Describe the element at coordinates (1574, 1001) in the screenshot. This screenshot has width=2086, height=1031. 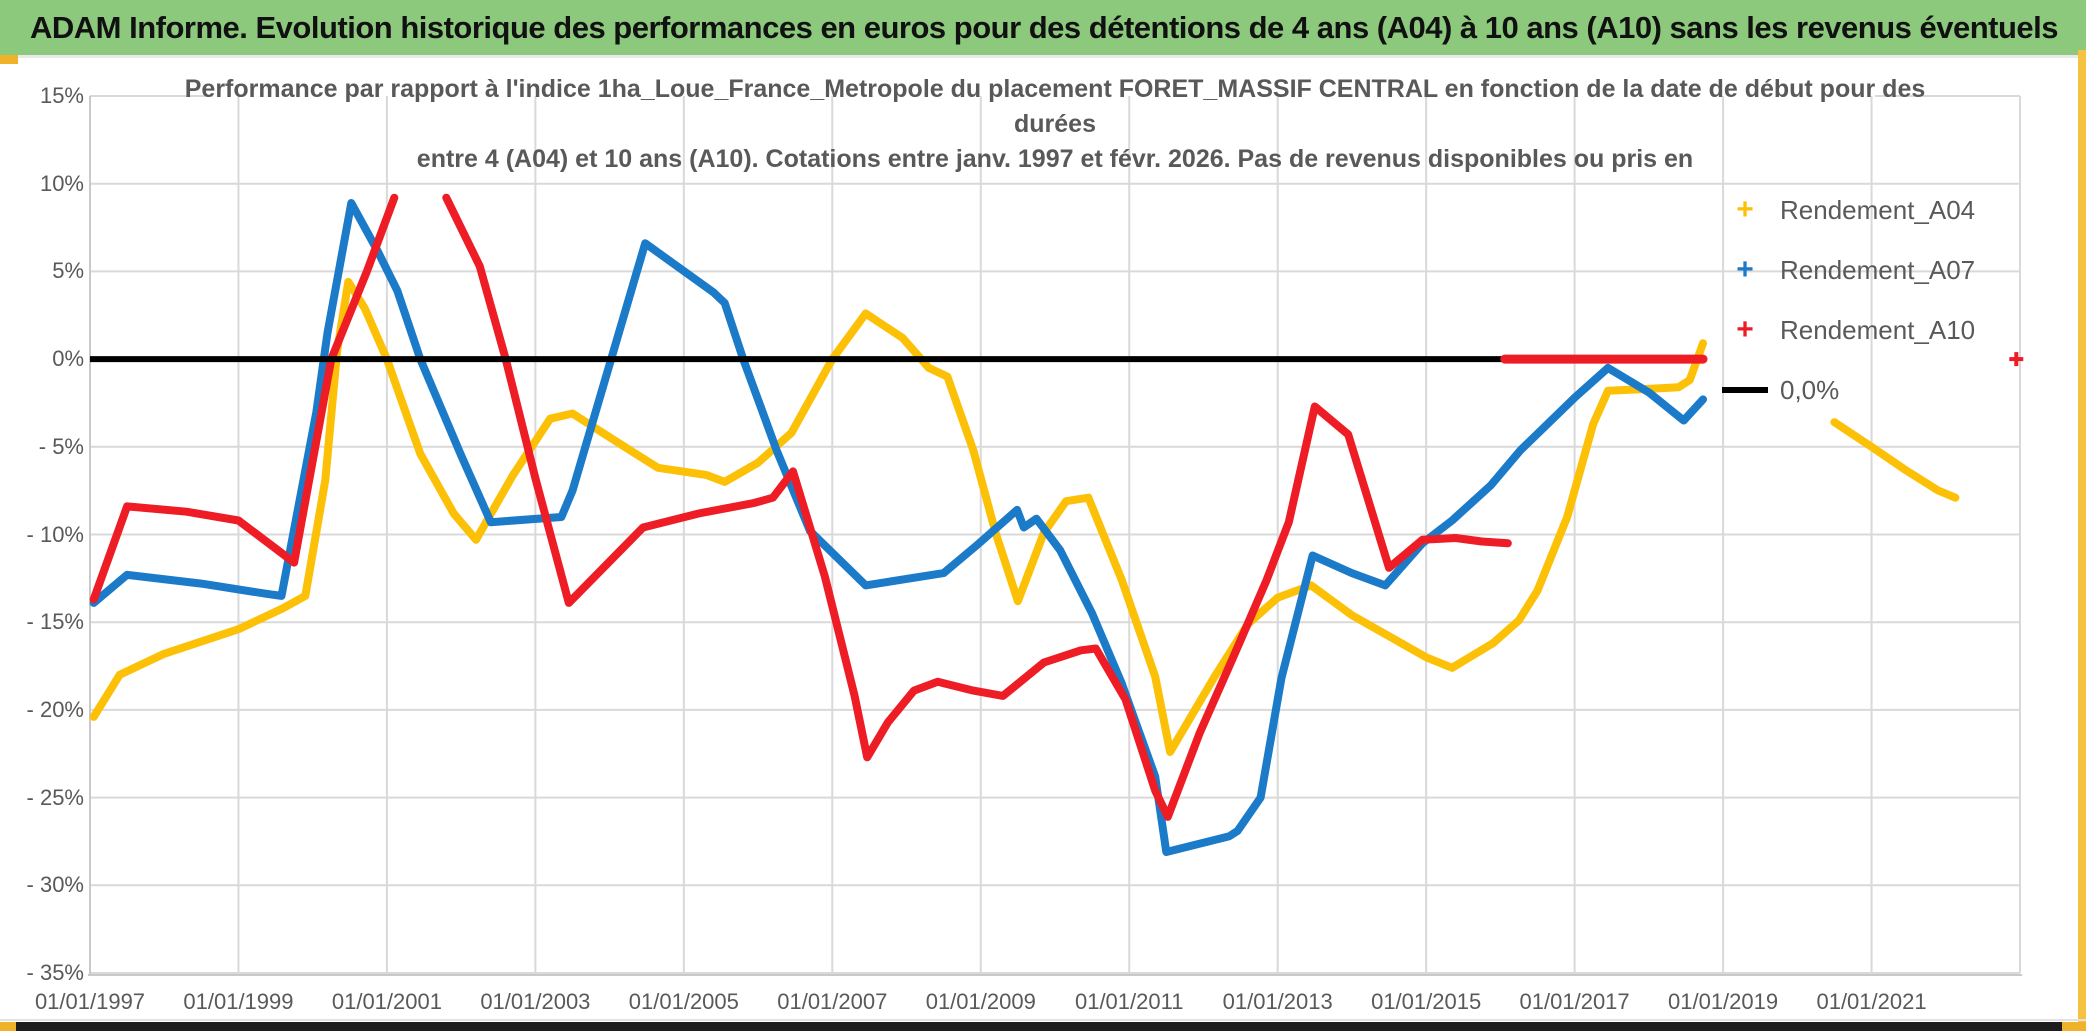
I see `x-axis-label: 01/01/2017` at that location.